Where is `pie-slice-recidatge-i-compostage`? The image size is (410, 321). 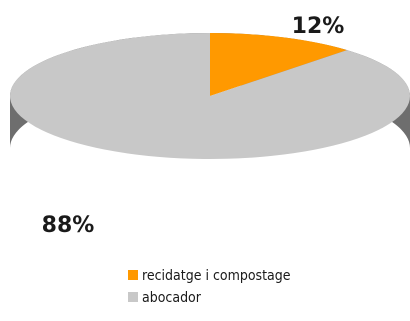 pie-slice-recidatge-i-compostage is located at coordinates (278, 64).